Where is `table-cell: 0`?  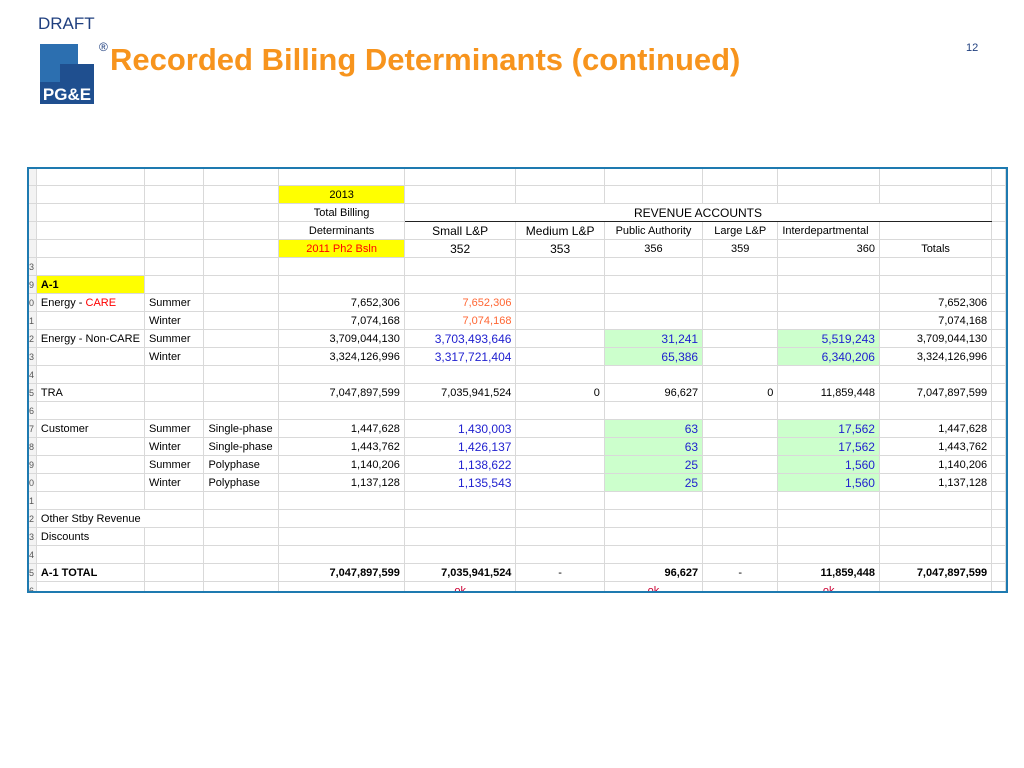 table-cell: 0 is located at coordinates (560, 392).